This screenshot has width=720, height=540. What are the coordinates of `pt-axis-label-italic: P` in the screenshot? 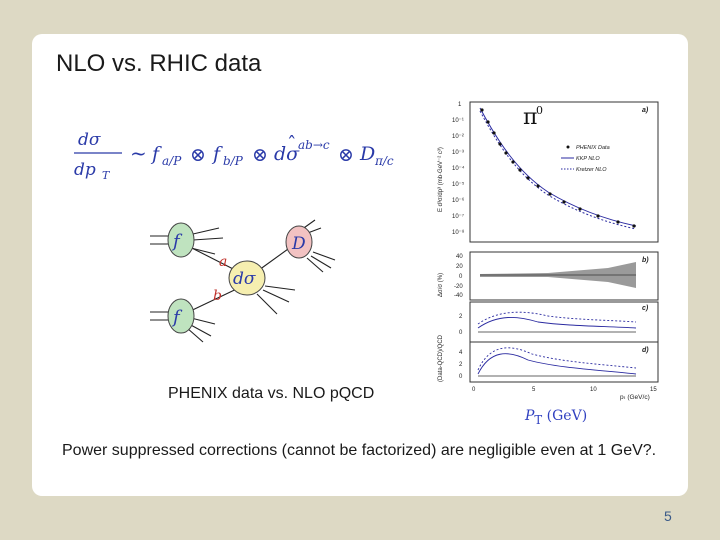 It's located at (530, 416).